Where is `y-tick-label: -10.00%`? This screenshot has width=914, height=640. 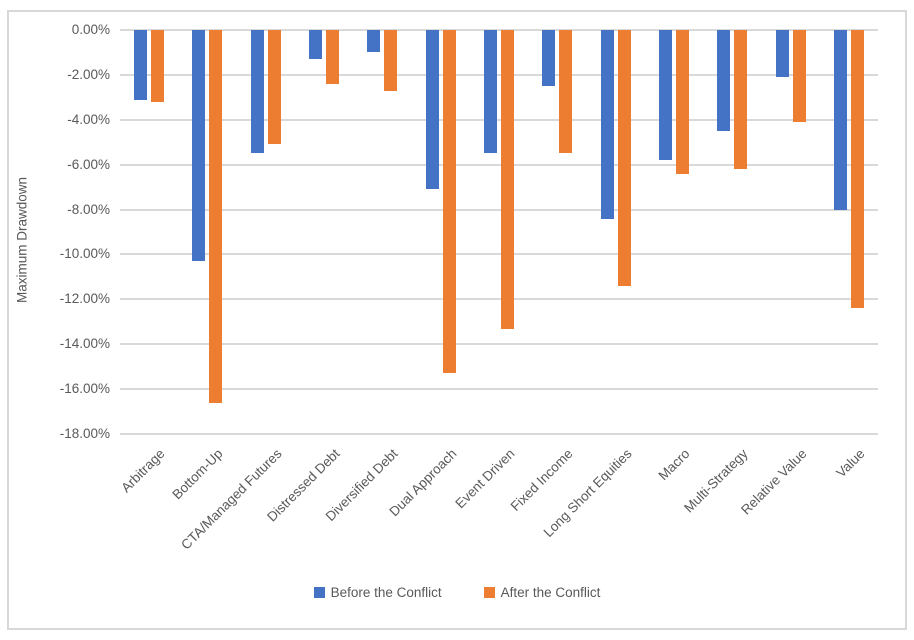 y-tick-label: -10.00% is located at coordinates (84, 254).